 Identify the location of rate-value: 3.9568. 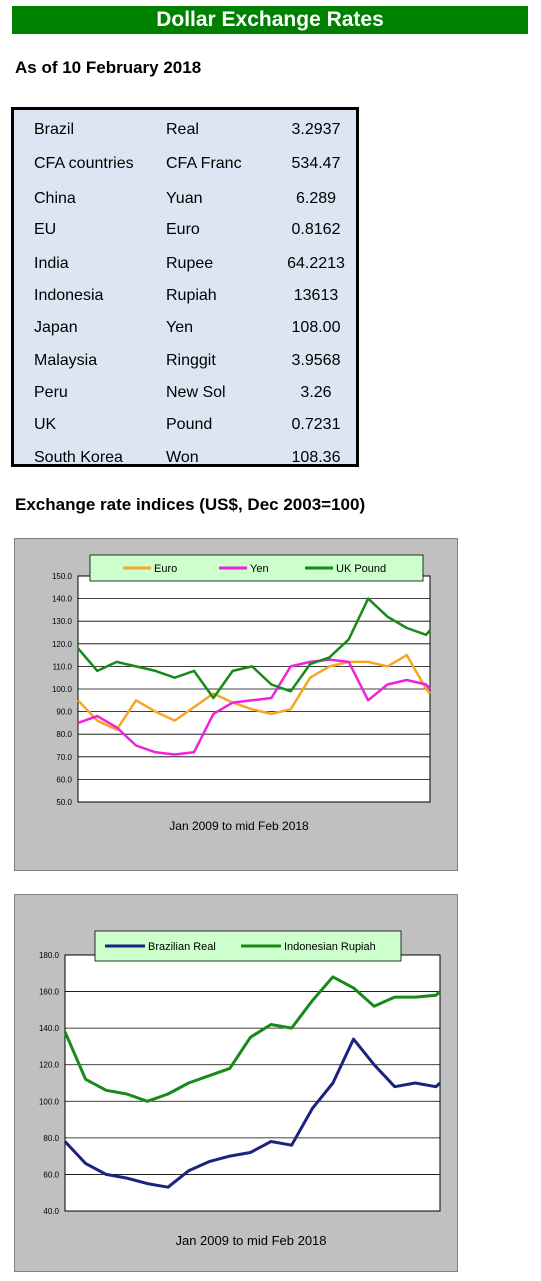
(316, 360).